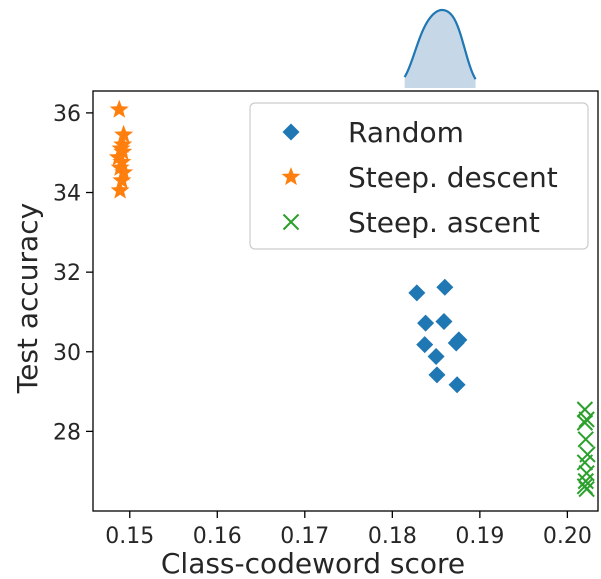 Image resolution: width=601 pixels, height=579 pixels. Describe the element at coordinates (67, 194) in the screenshot. I see `y-tick-label: 34` at that location.